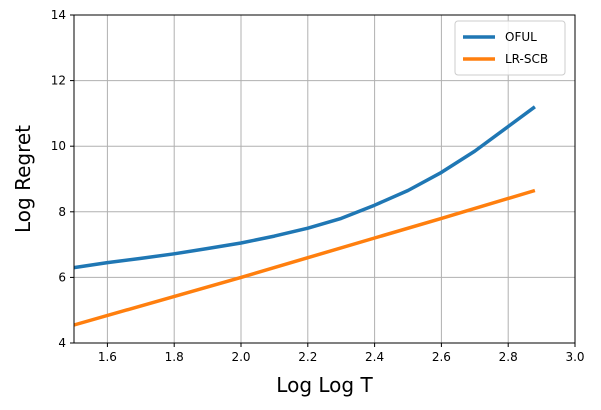  I want to click on x-tick-label: 1.8, so click(174, 357).